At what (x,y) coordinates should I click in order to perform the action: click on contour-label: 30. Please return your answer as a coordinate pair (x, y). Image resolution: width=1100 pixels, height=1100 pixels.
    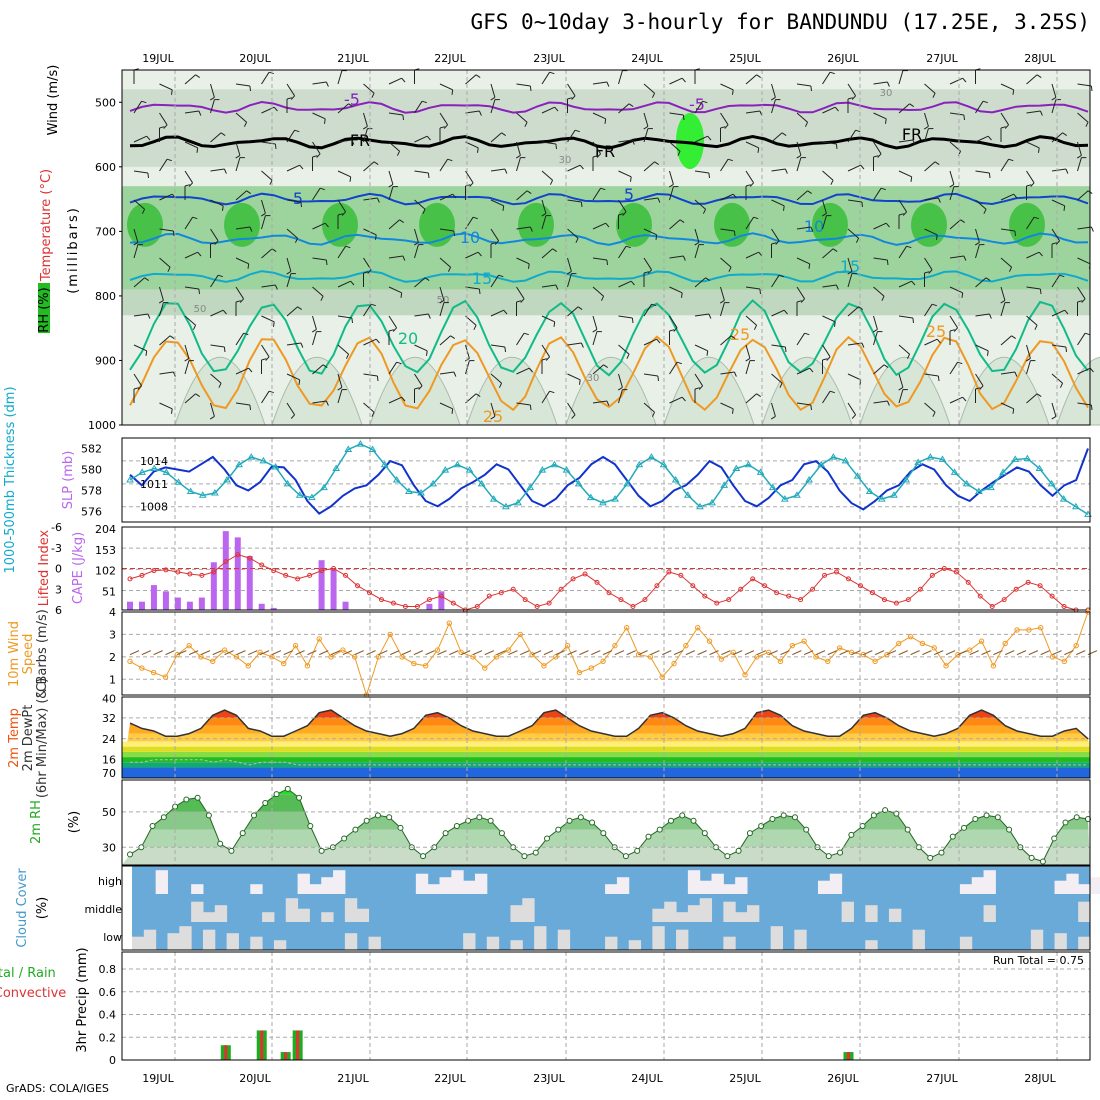
    Looking at the image, I should click on (886, 93).